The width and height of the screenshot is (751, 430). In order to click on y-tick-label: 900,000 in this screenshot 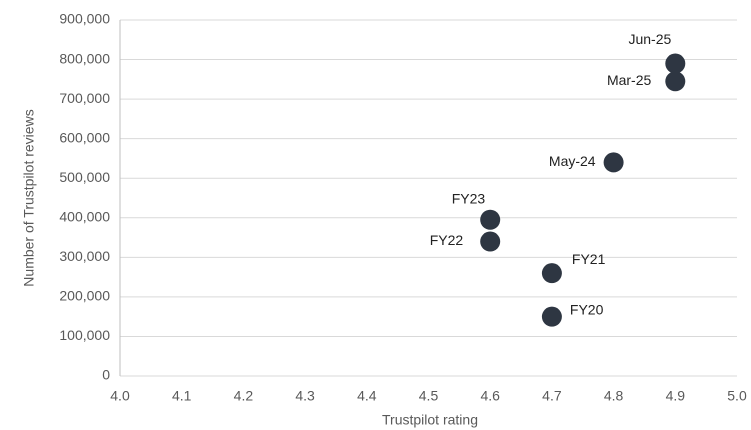, I will do `click(84, 19)`.